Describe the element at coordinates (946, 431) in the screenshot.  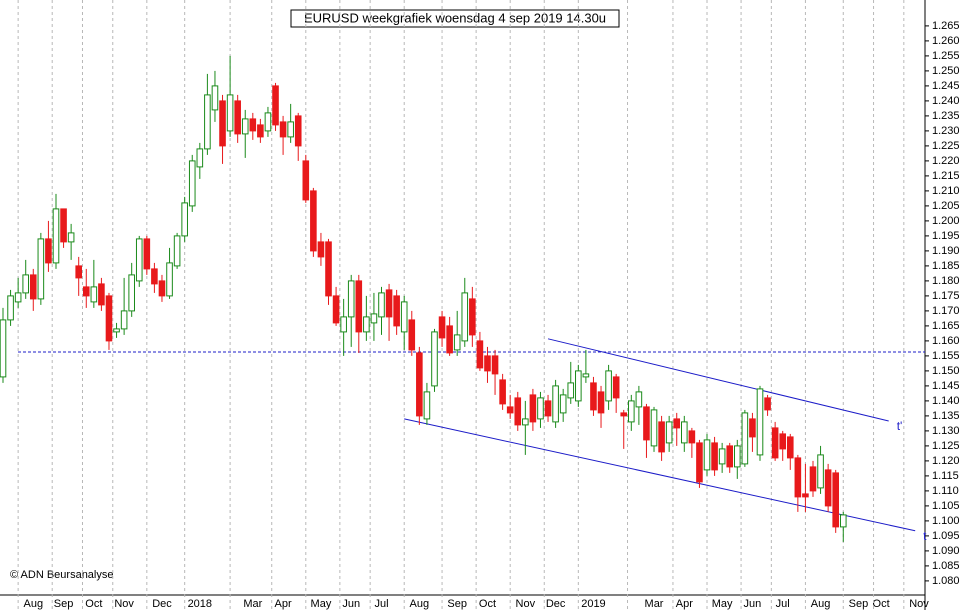
I see `y-tick-label: 1.130` at that location.